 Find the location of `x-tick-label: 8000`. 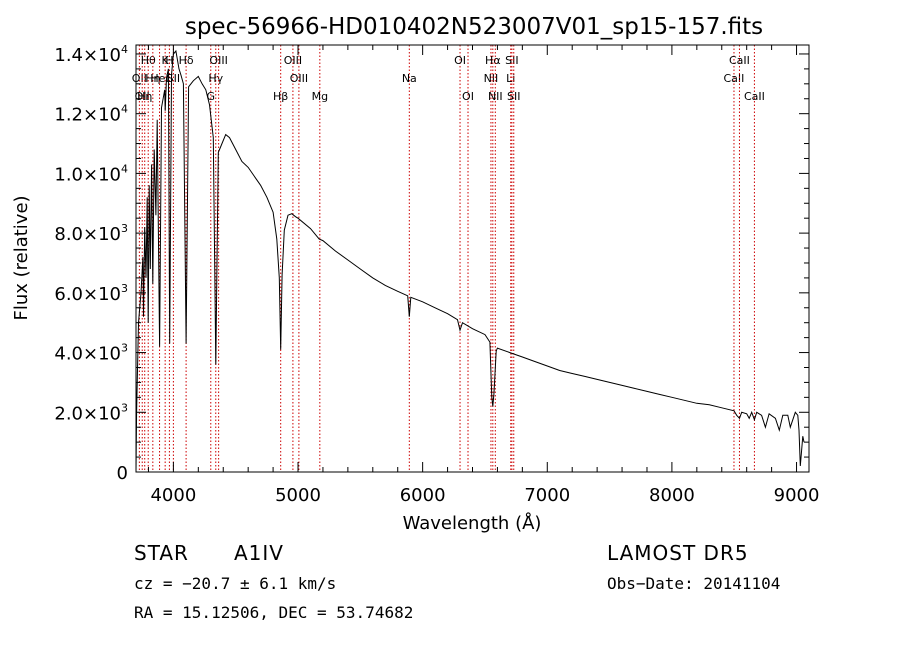

x-tick-label: 8000 is located at coordinates (672, 495).